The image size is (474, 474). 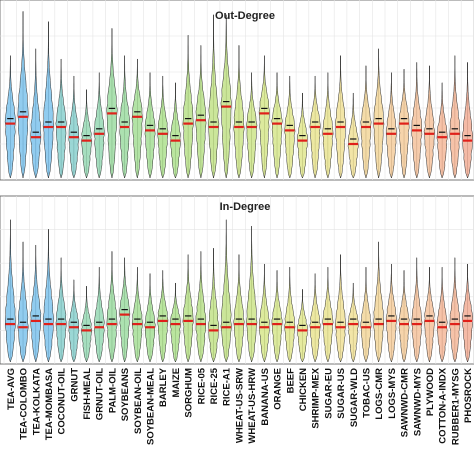 I want to click on category-label-beef: BEEF, so click(x=290, y=381).